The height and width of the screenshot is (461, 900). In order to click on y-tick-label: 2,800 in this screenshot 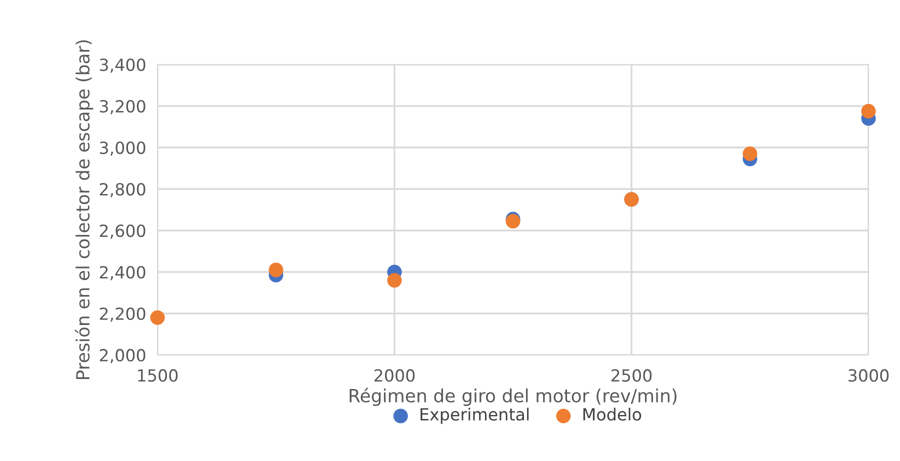, I will do `click(123, 190)`.